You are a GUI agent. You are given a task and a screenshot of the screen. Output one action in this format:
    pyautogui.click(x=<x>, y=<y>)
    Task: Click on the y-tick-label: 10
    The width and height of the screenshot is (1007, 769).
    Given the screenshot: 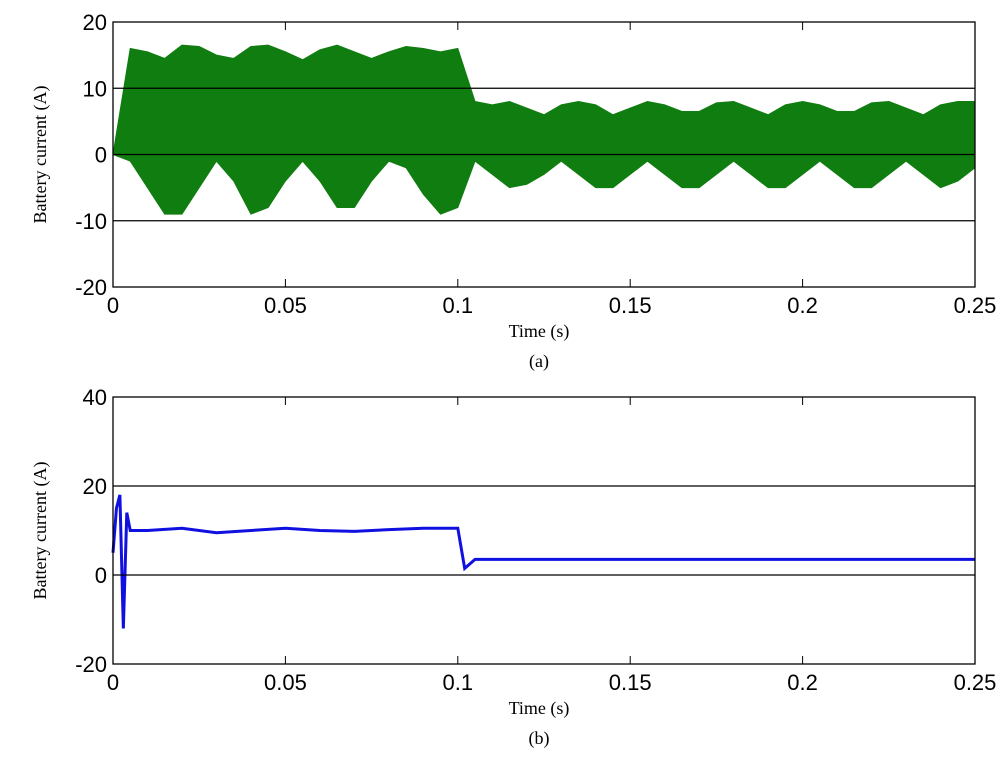 What is the action you would take?
    pyautogui.click(x=95, y=88)
    